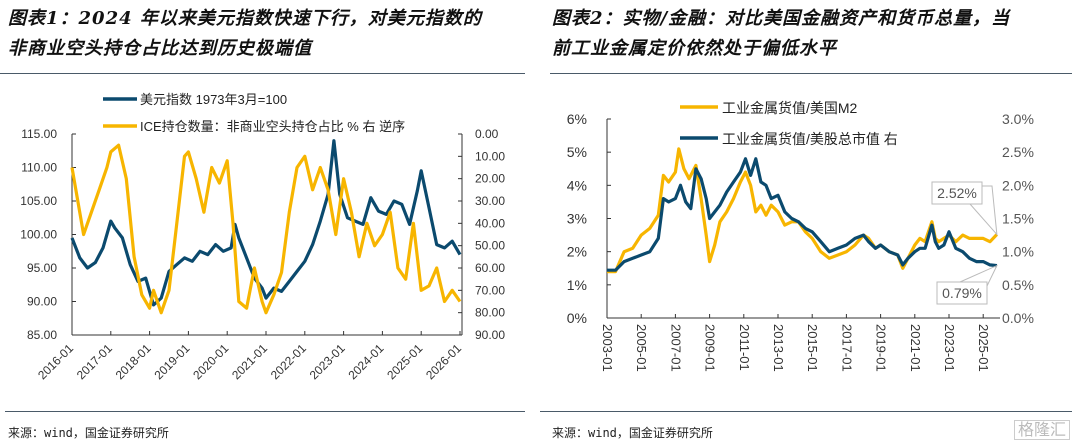 This screenshot has width=1080, height=446. What do you see at coordinates (983, 348) in the screenshot?
I see `chart2-x-tick-label: 2025-01` at bounding box center [983, 348].